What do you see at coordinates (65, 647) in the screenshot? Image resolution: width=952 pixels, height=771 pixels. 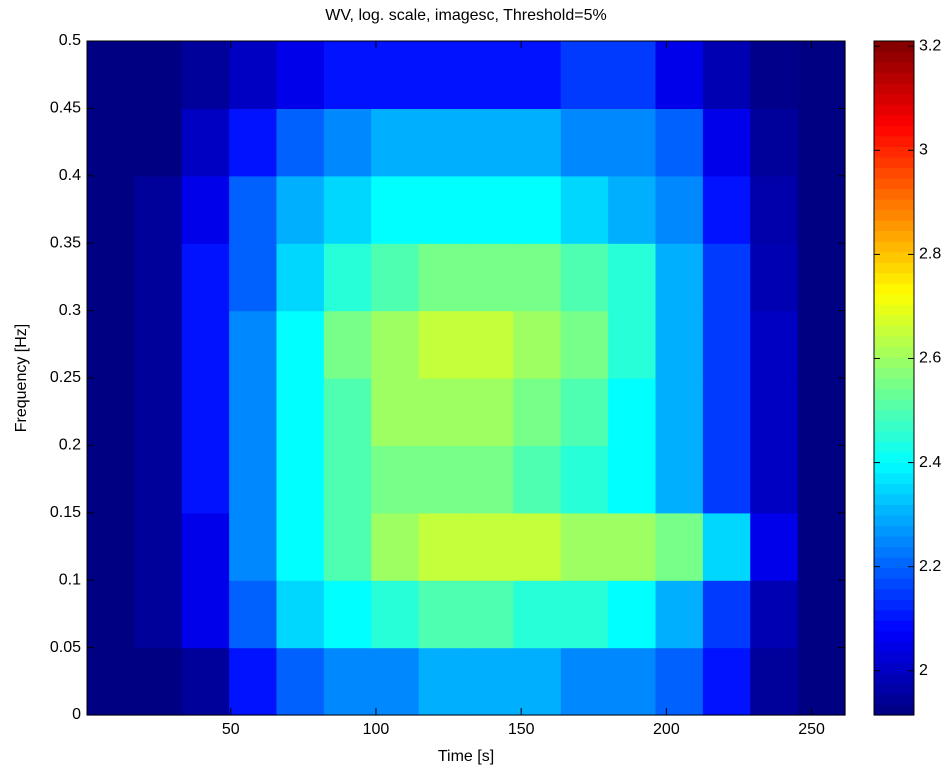 I see `y-tick-label: 0.05` at bounding box center [65, 647].